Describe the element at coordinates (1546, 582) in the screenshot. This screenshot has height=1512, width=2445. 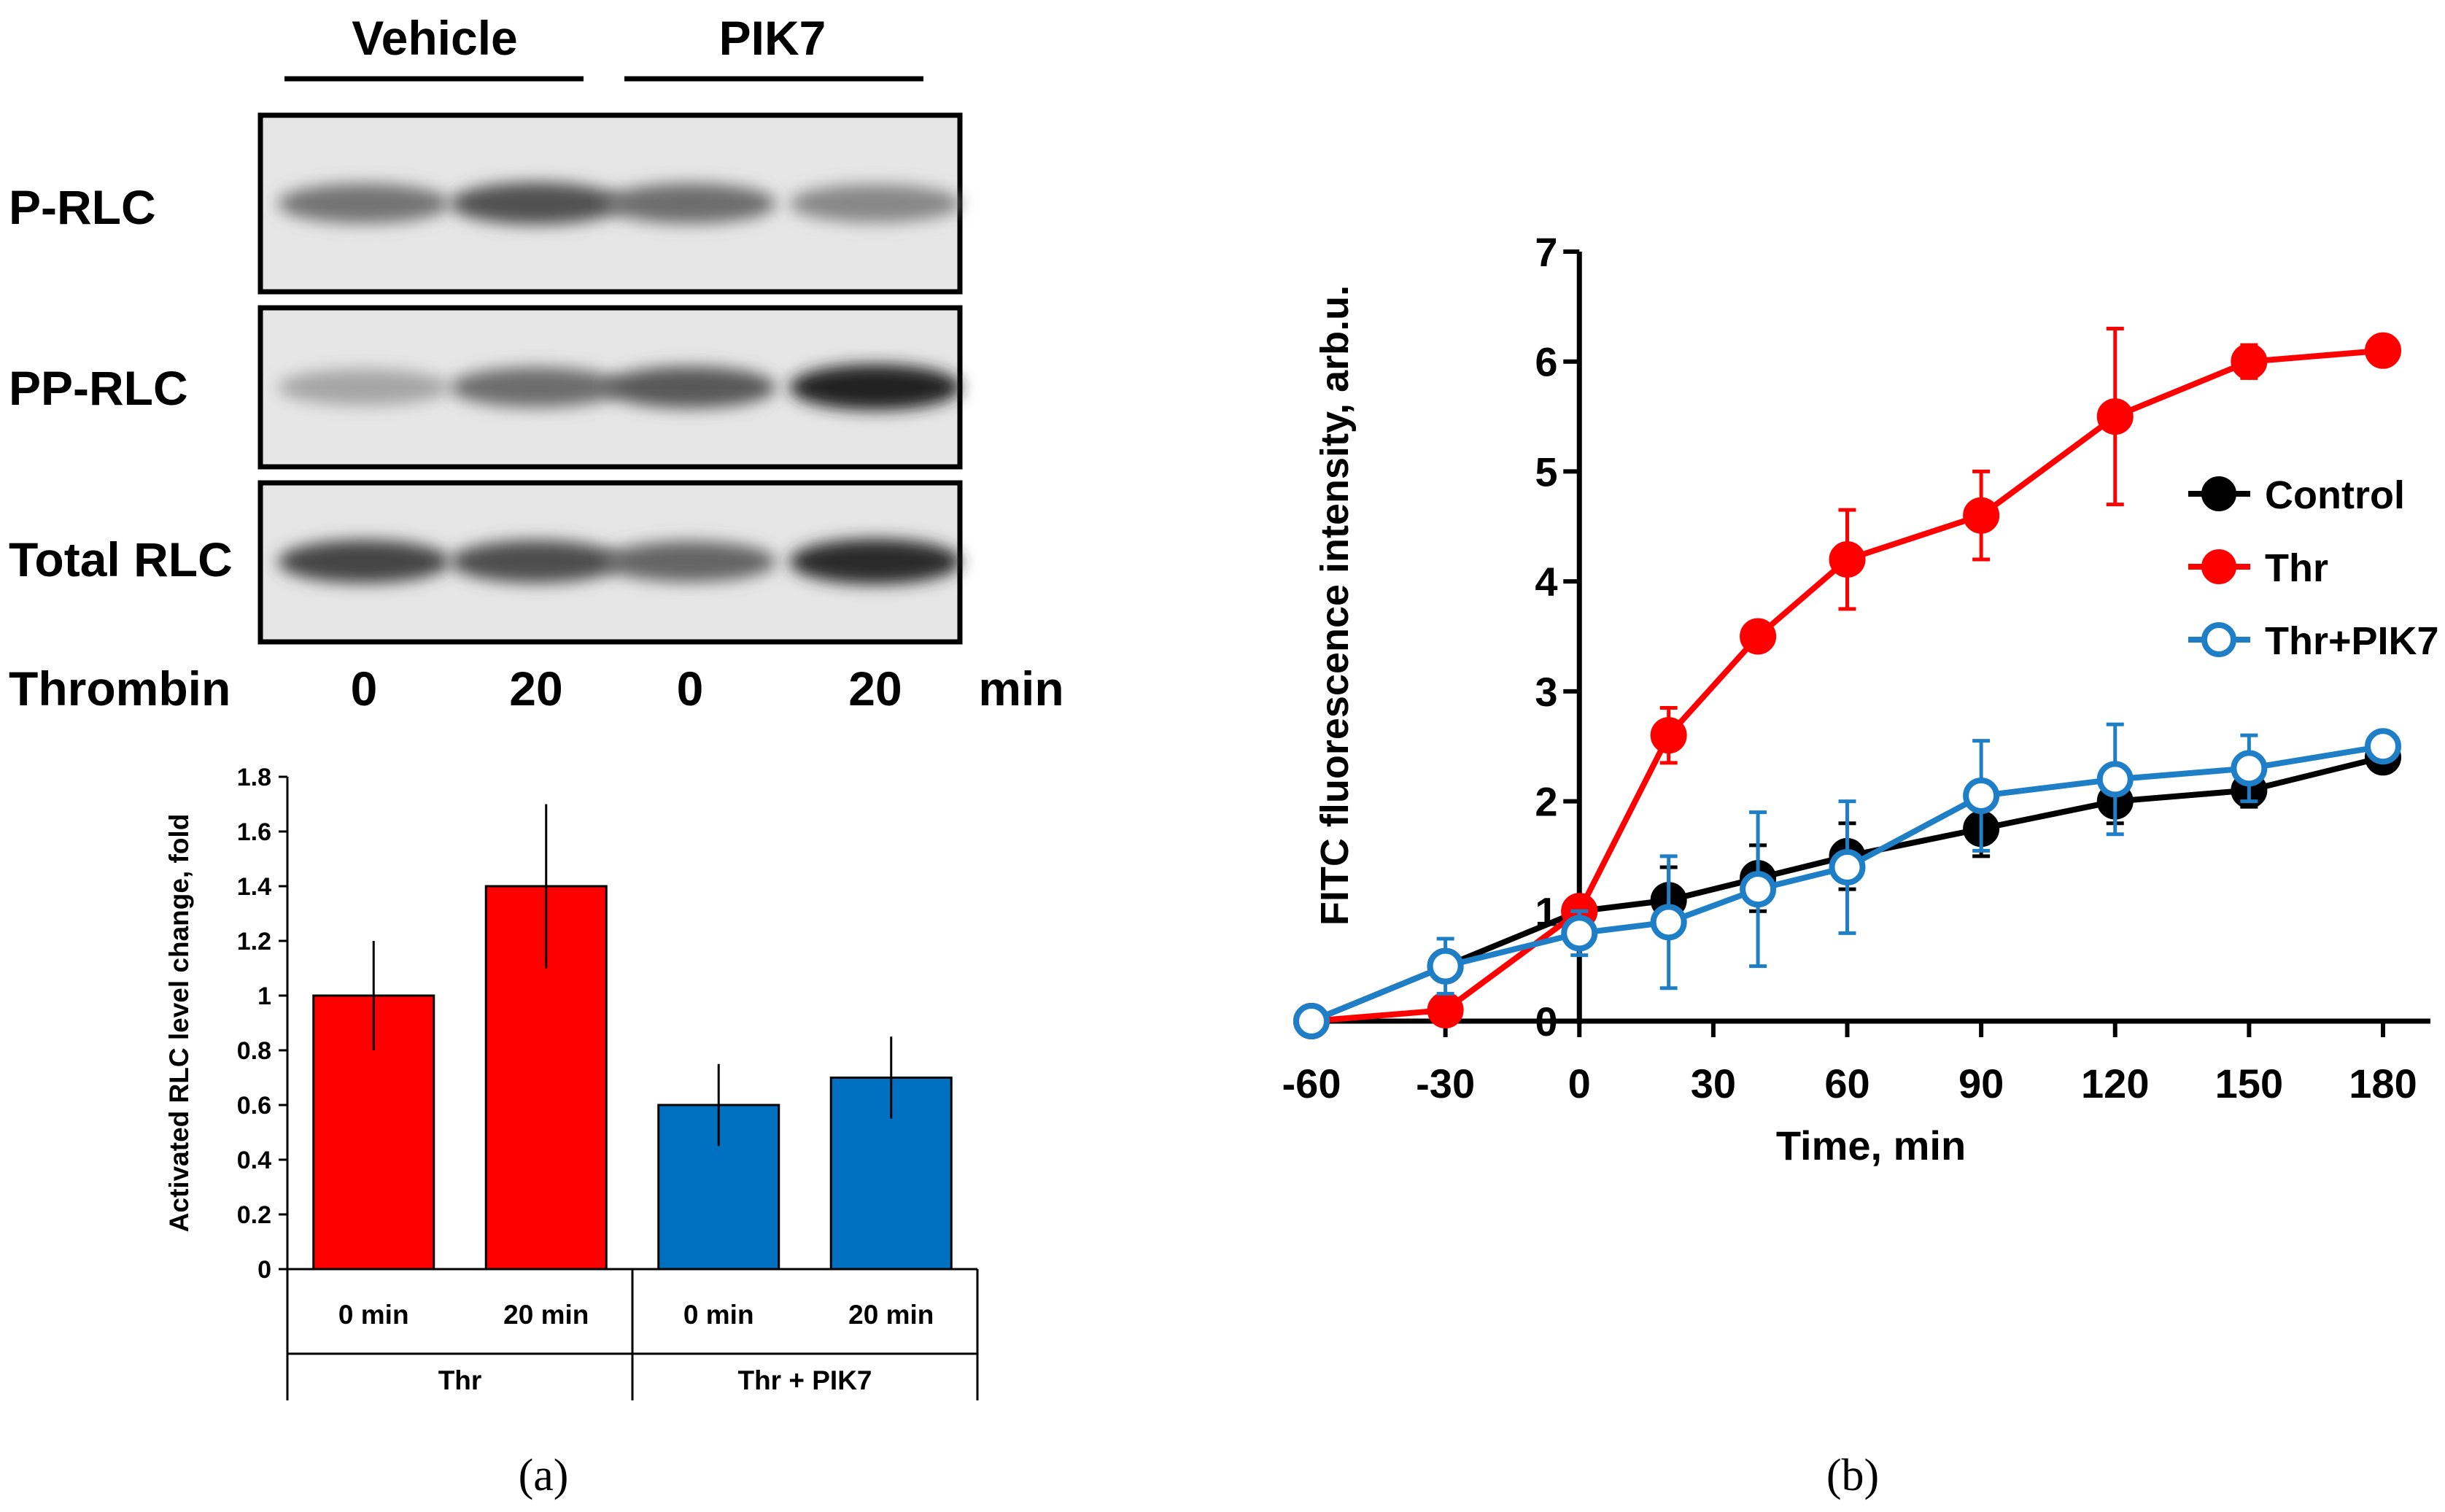
I see `line-y-tick-label: 4` at that location.